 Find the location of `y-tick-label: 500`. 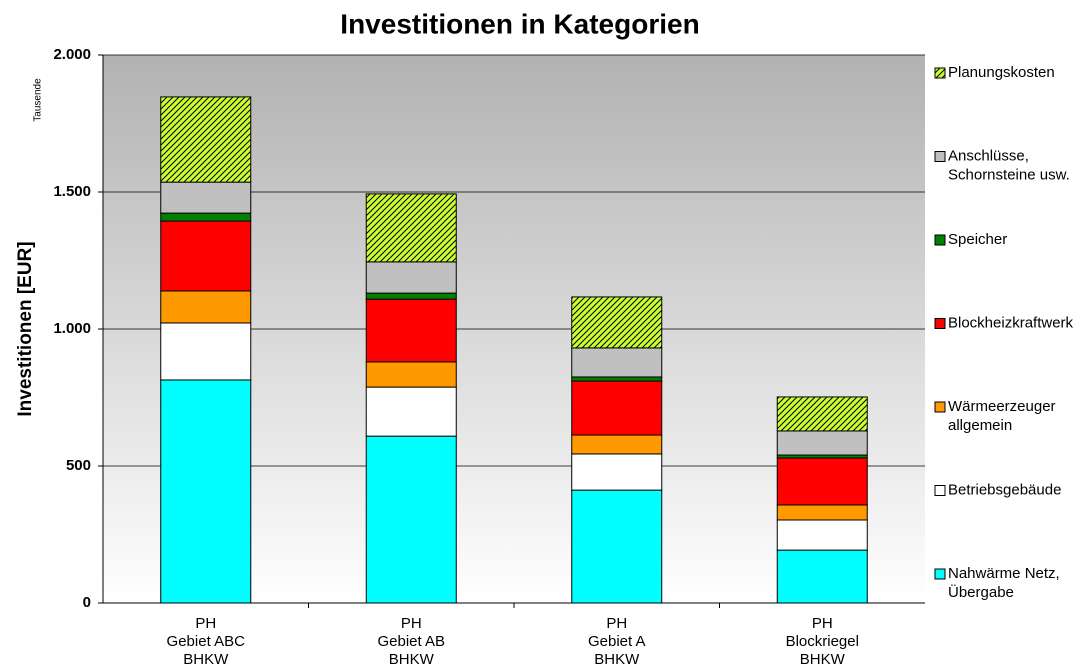

y-tick-label: 500 is located at coordinates (78, 465).